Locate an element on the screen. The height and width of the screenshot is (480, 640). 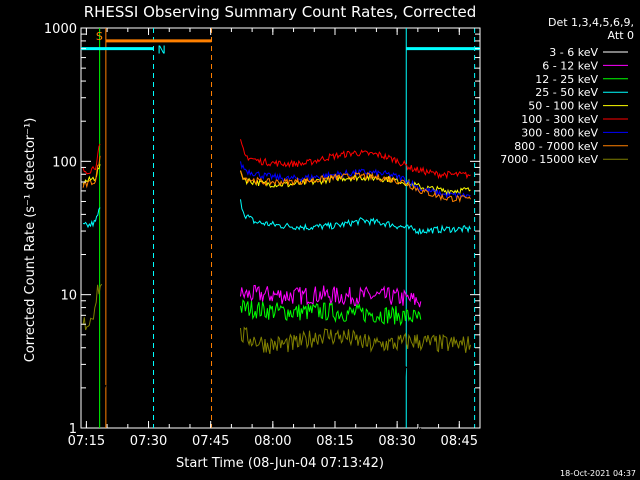
annotation-label: N is located at coordinates (162, 50).